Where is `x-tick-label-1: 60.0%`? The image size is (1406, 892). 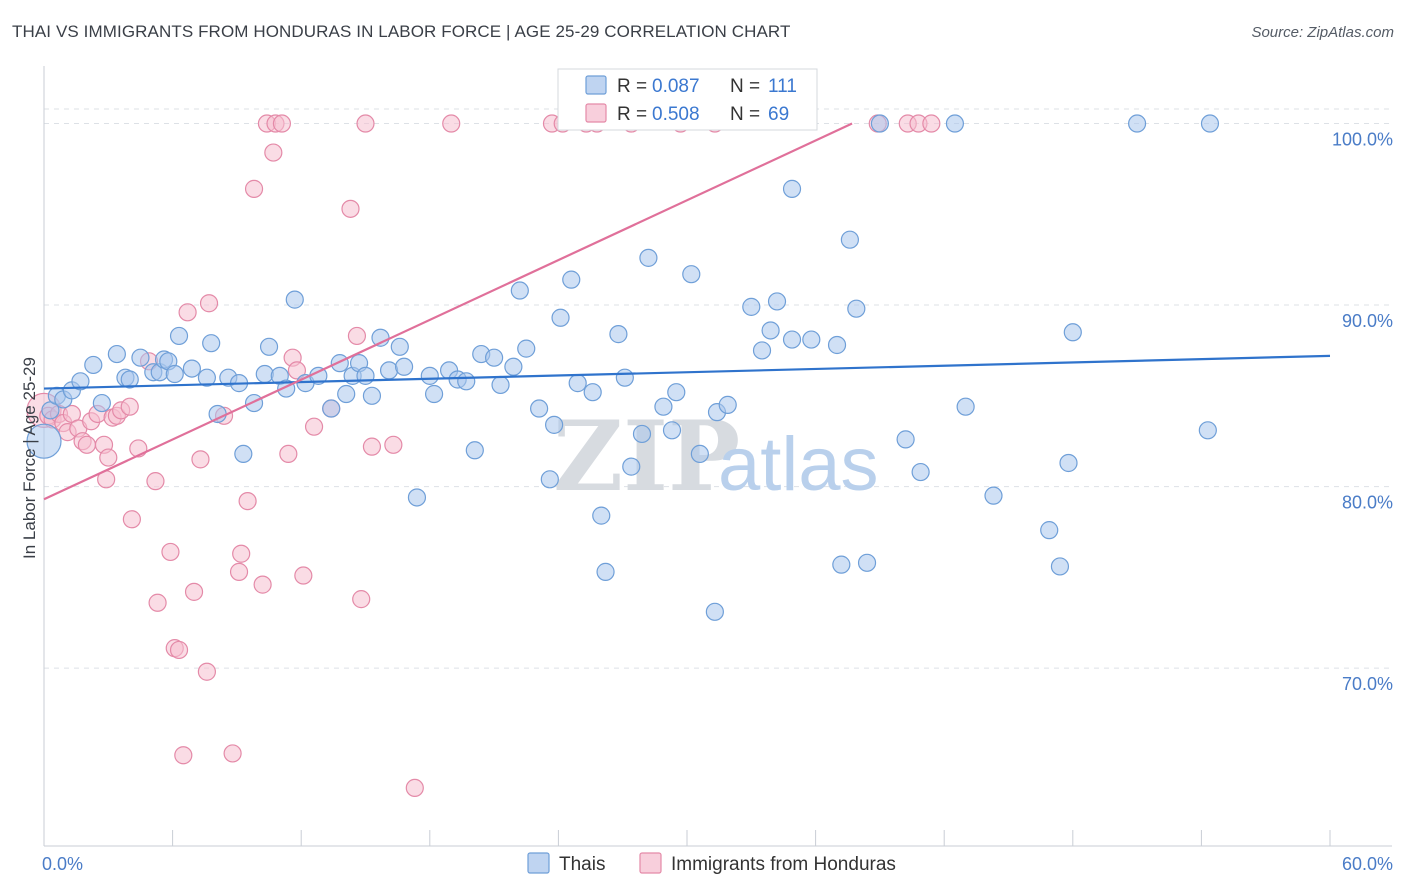
x-tick-label-1: 60.0% is located at coordinates (1367, 864).